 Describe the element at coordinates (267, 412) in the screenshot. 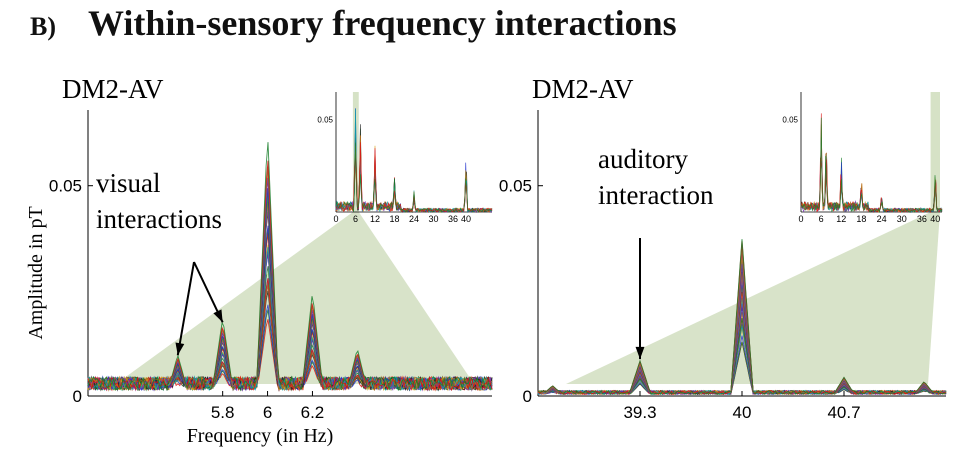

I see `x-tick-label: 6` at that location.